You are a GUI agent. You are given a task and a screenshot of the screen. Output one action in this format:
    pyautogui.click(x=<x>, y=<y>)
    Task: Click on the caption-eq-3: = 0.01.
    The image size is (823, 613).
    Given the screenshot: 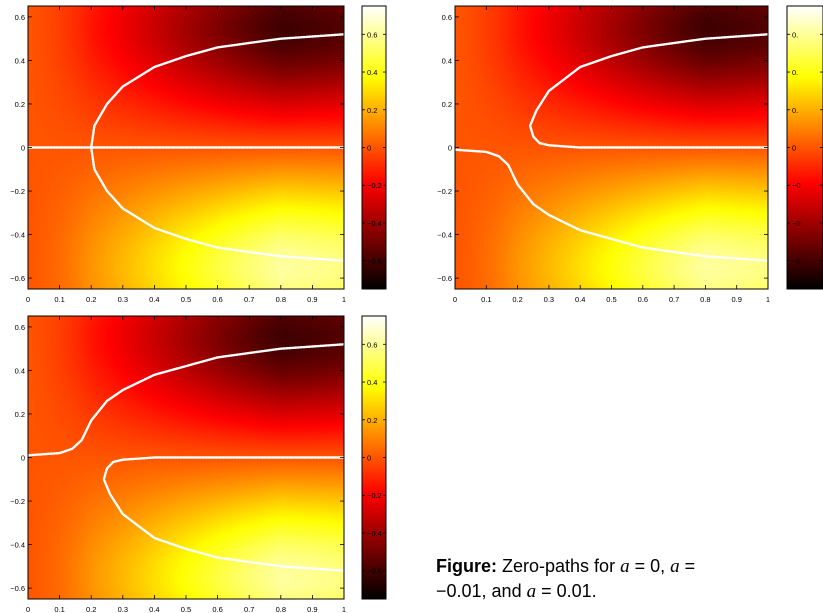 What is the action you would take?
    pyautogui.click(x=569, y=591)
    